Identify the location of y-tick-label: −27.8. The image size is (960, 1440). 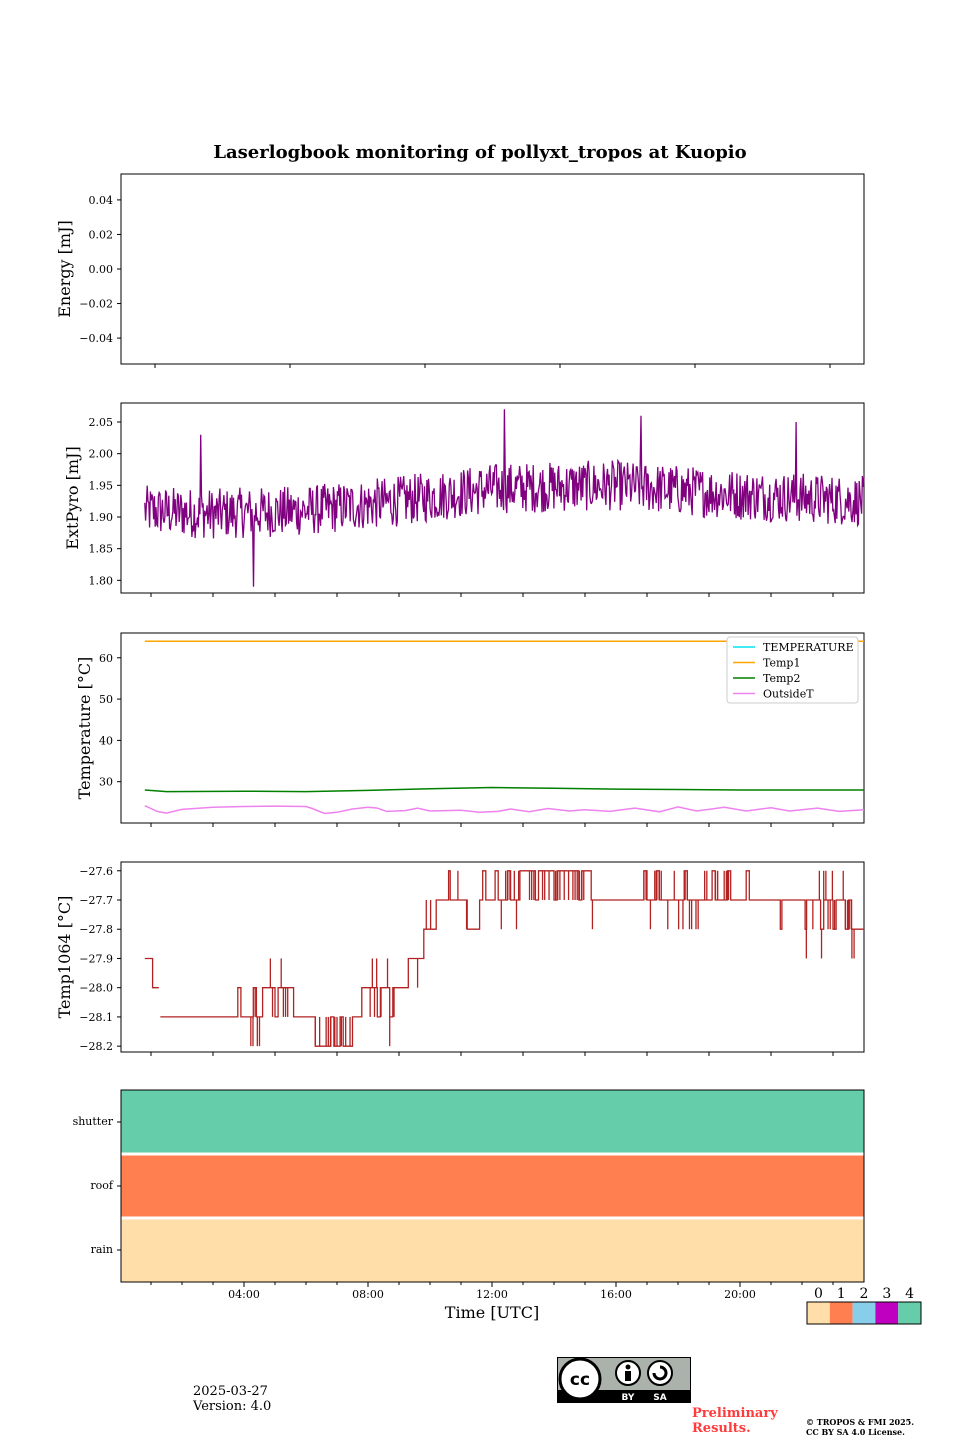
(96, 929).